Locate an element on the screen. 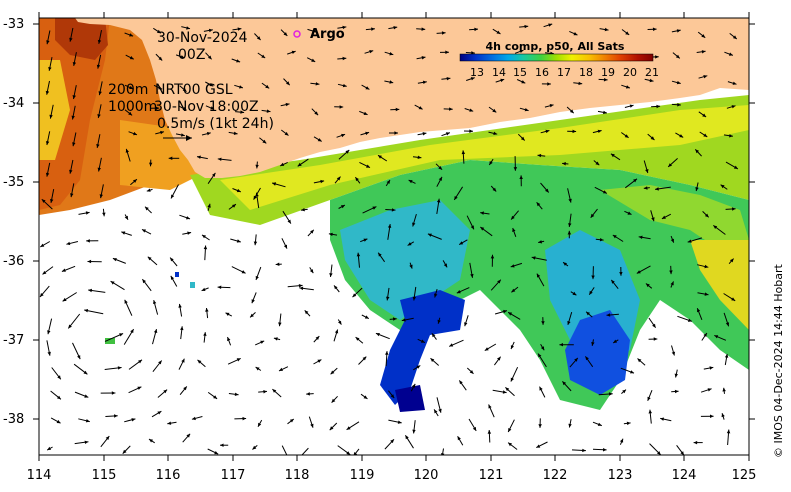 This screenshot has width=791, height=492. depth-1000-label: 1000m is located at coordinates (132, 107).